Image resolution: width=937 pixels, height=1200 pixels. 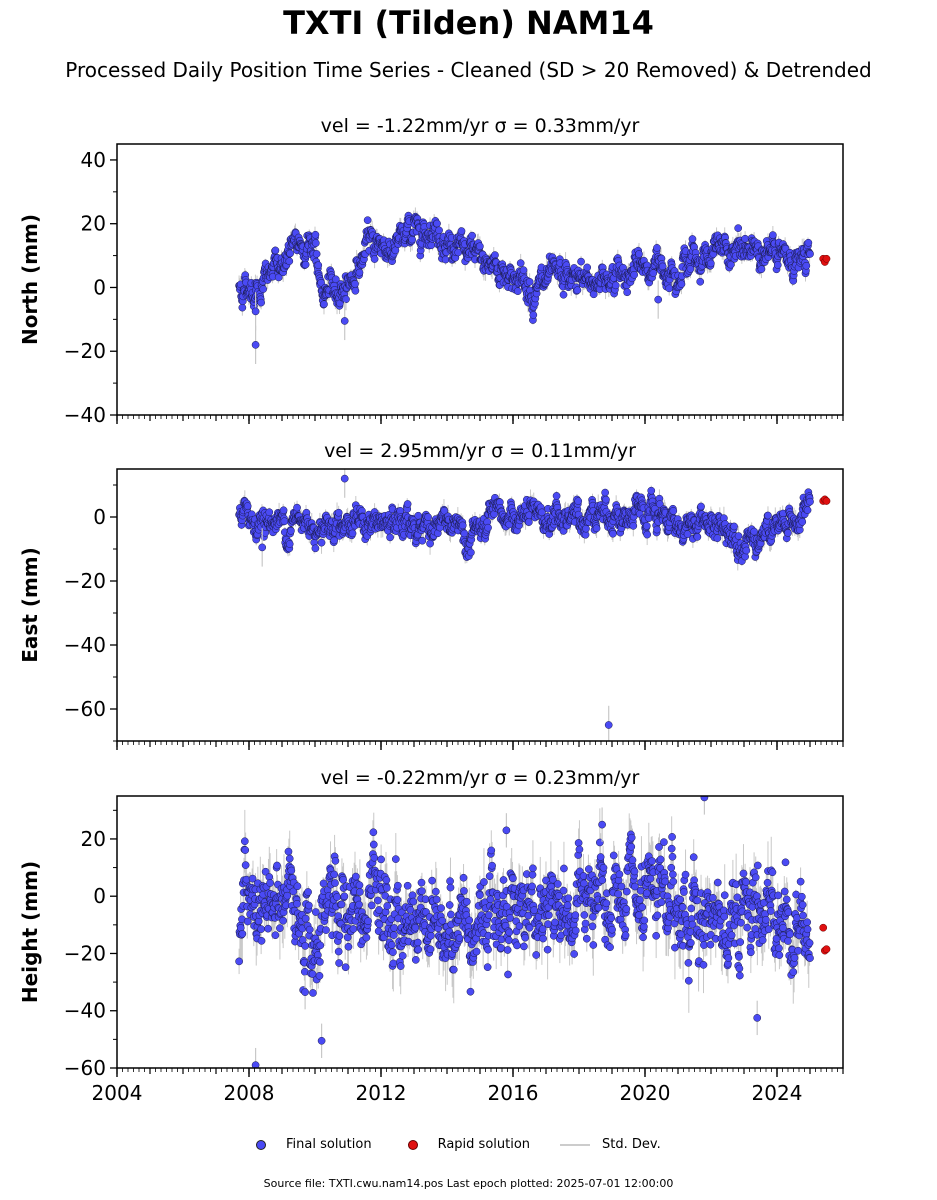 What do you see at coordinates (480, 778) in the screenshot?
I see `panel-title: vel = -0.22mm/yr σ = 0.23mm/yr` at bounding box center [480, 778].